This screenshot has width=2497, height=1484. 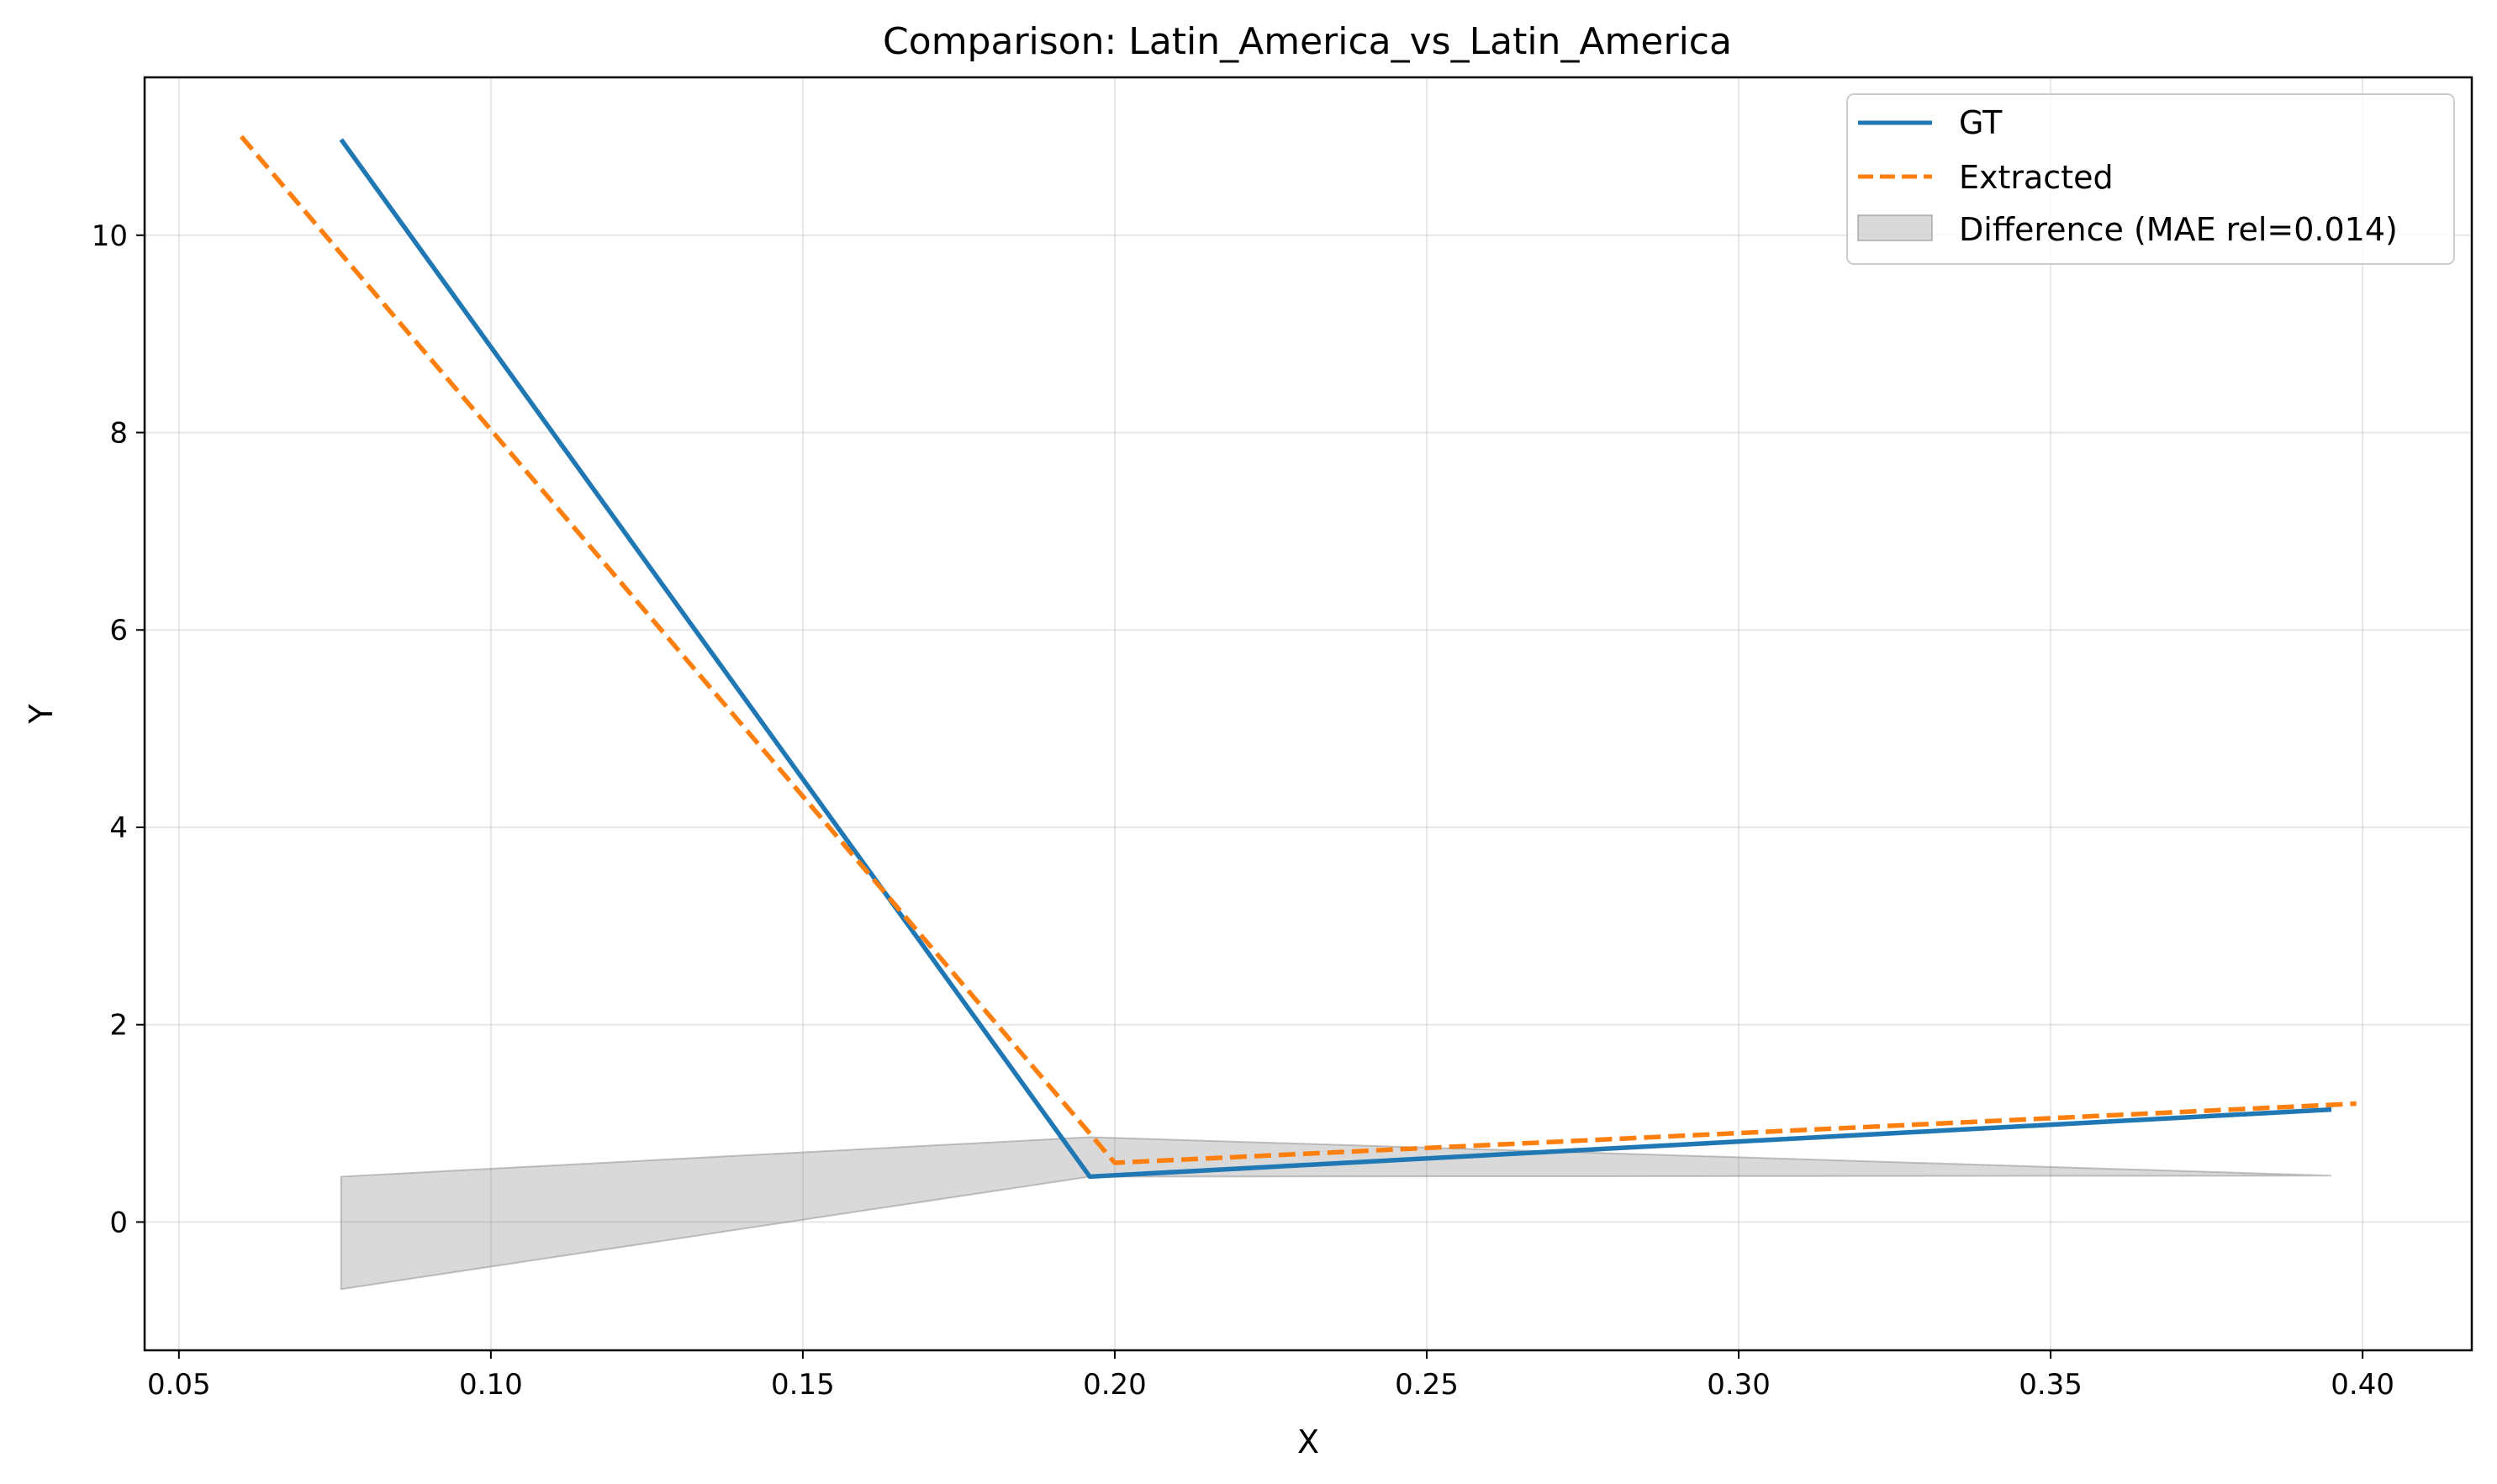 What do you see at coordinates (491, 1385) in the screenshot?
I see `x-tick-label: 0.10` at bounding box center [491, 1385].